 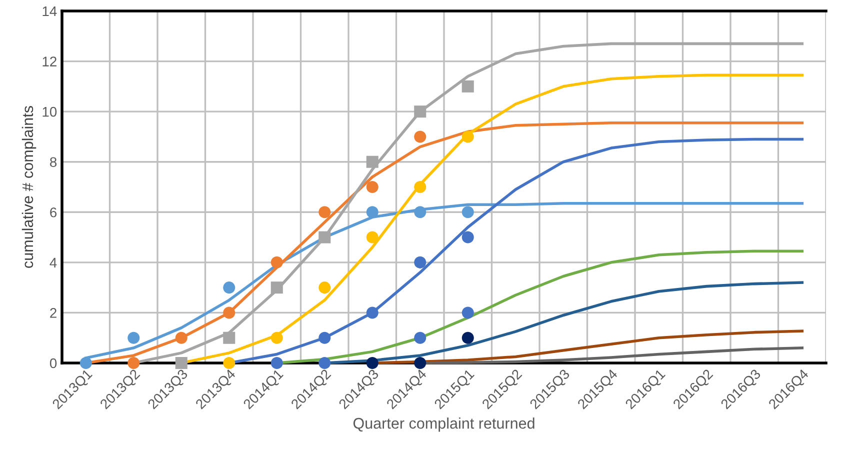 What do you see at coordinates (29, 187) in the screenshot?
I see `y-axis-title: cumulative # complaints` at bounding box center [29, 187].